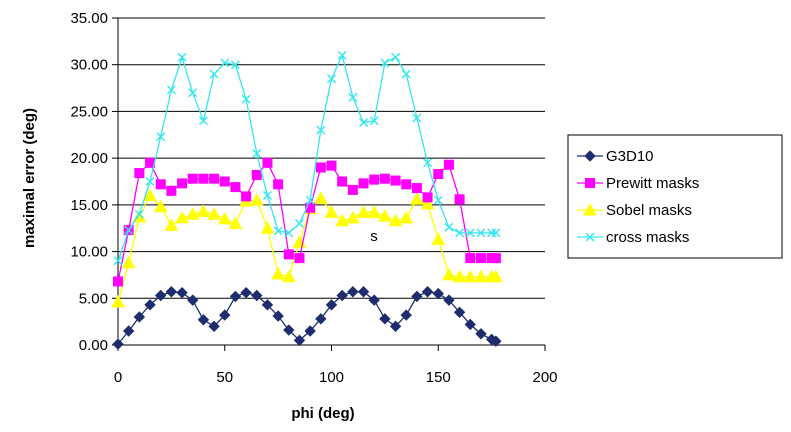 This screenshot has height=432, width=791. I want to click on y-tick-label: 15.00, so click(89, 205).